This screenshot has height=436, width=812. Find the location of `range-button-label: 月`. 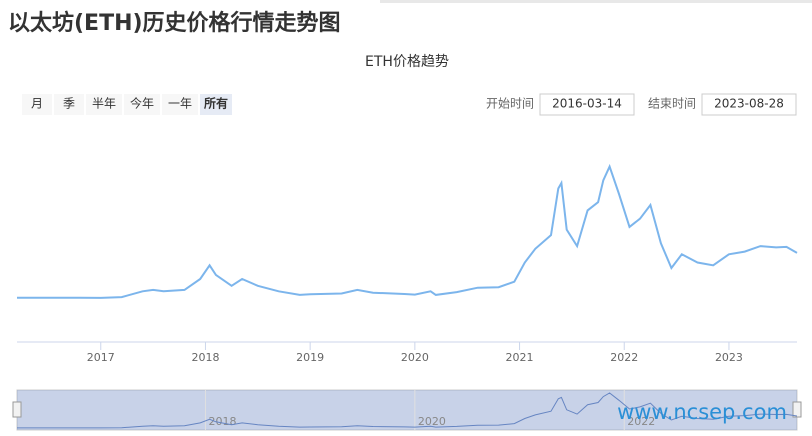

range-button-label: 月 is located at coordinates (37, 104).